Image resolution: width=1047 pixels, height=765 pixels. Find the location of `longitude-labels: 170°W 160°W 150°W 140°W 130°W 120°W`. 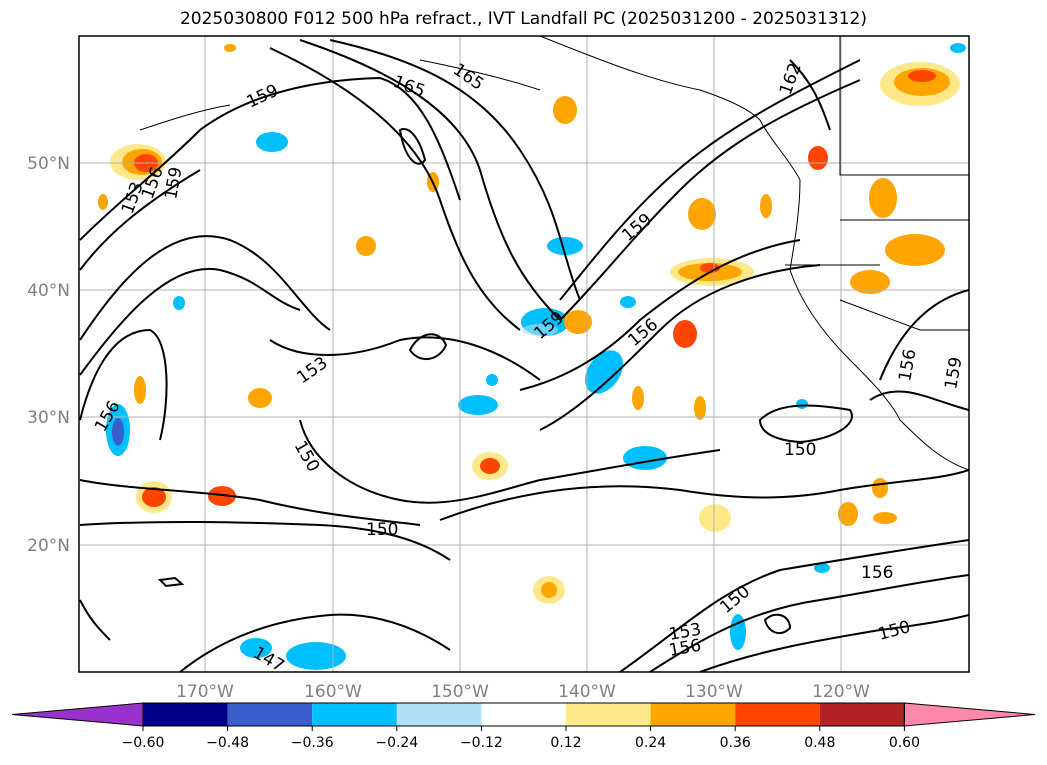

longitude-labels: 170°W 160°W 150°W 140°W 130°W 120°W is located at coordinates (523, 692).